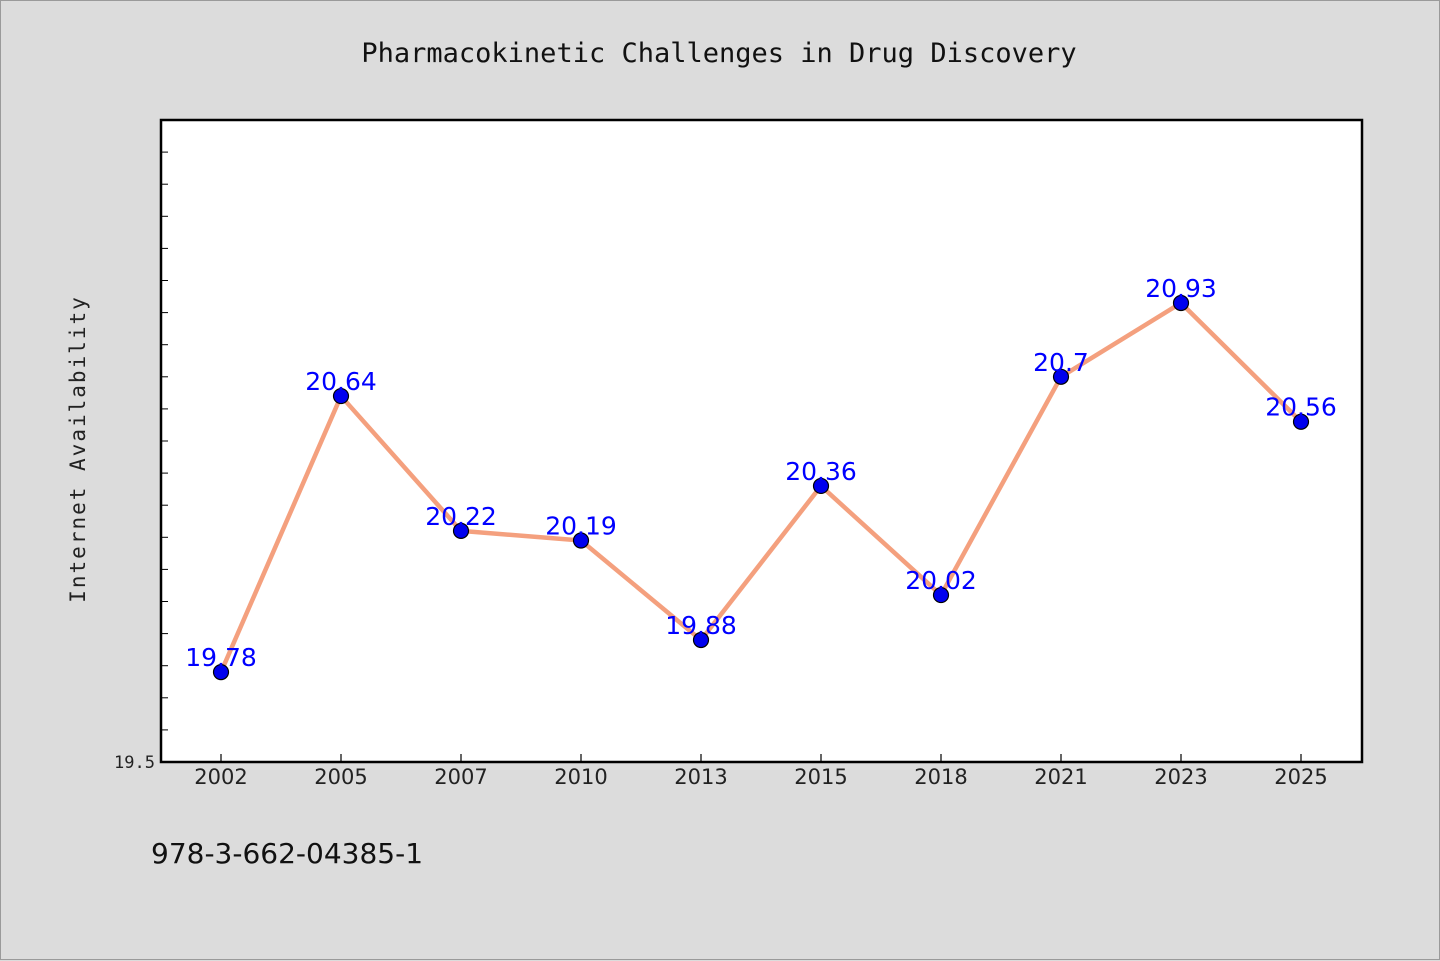  Describe the element at coordinates (220, 777) in the screenshot. I see `x-tick-label: 2002` at that location.